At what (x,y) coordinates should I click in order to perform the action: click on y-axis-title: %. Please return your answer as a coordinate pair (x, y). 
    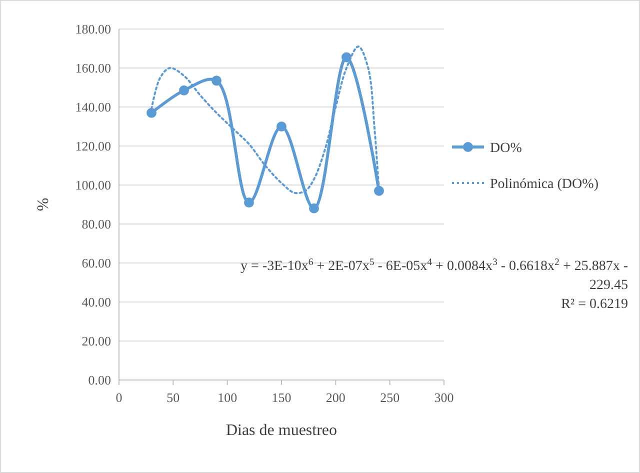
    Looking at the image, I should click on (43, 205).